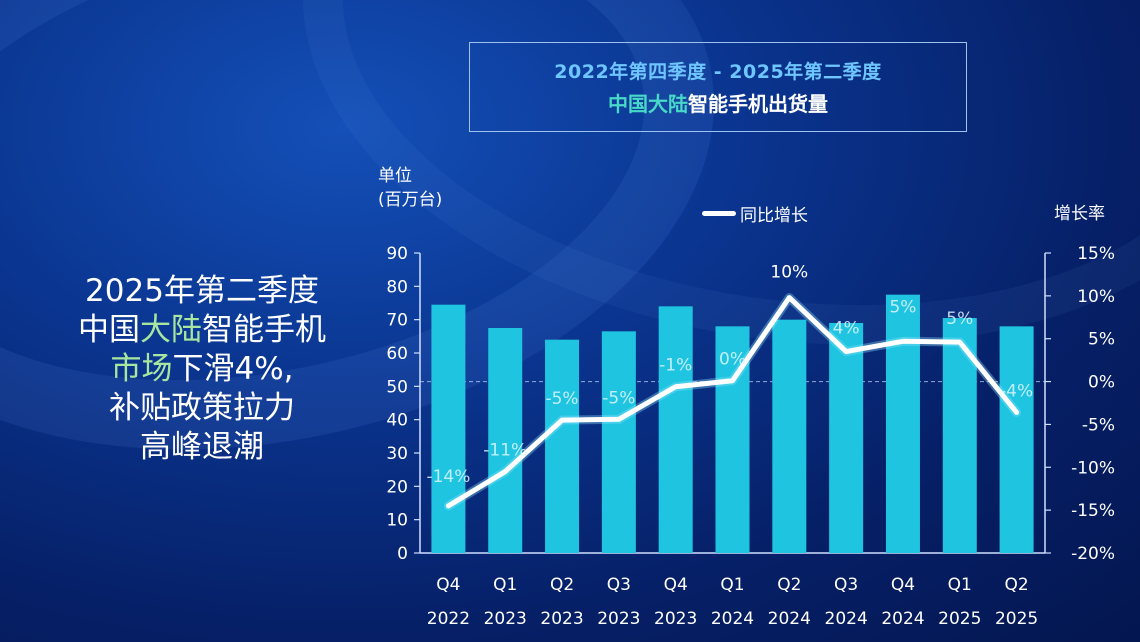 Image resolution: width=1140 pixels, height=642 pixels. I want to click on growth-data-label: -4%, so click(1016, 391).